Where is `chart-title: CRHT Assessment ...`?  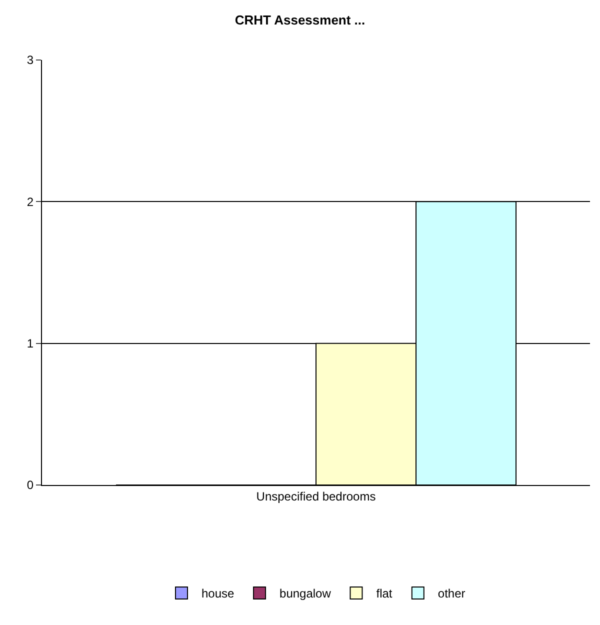 chart-title: CRHT Assessment ... is located at coordinates (300, 20).